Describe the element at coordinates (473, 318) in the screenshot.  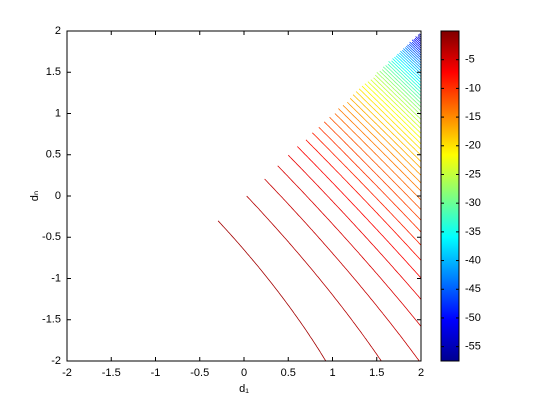
I see `colorbar-tick-label: -50` at that location.